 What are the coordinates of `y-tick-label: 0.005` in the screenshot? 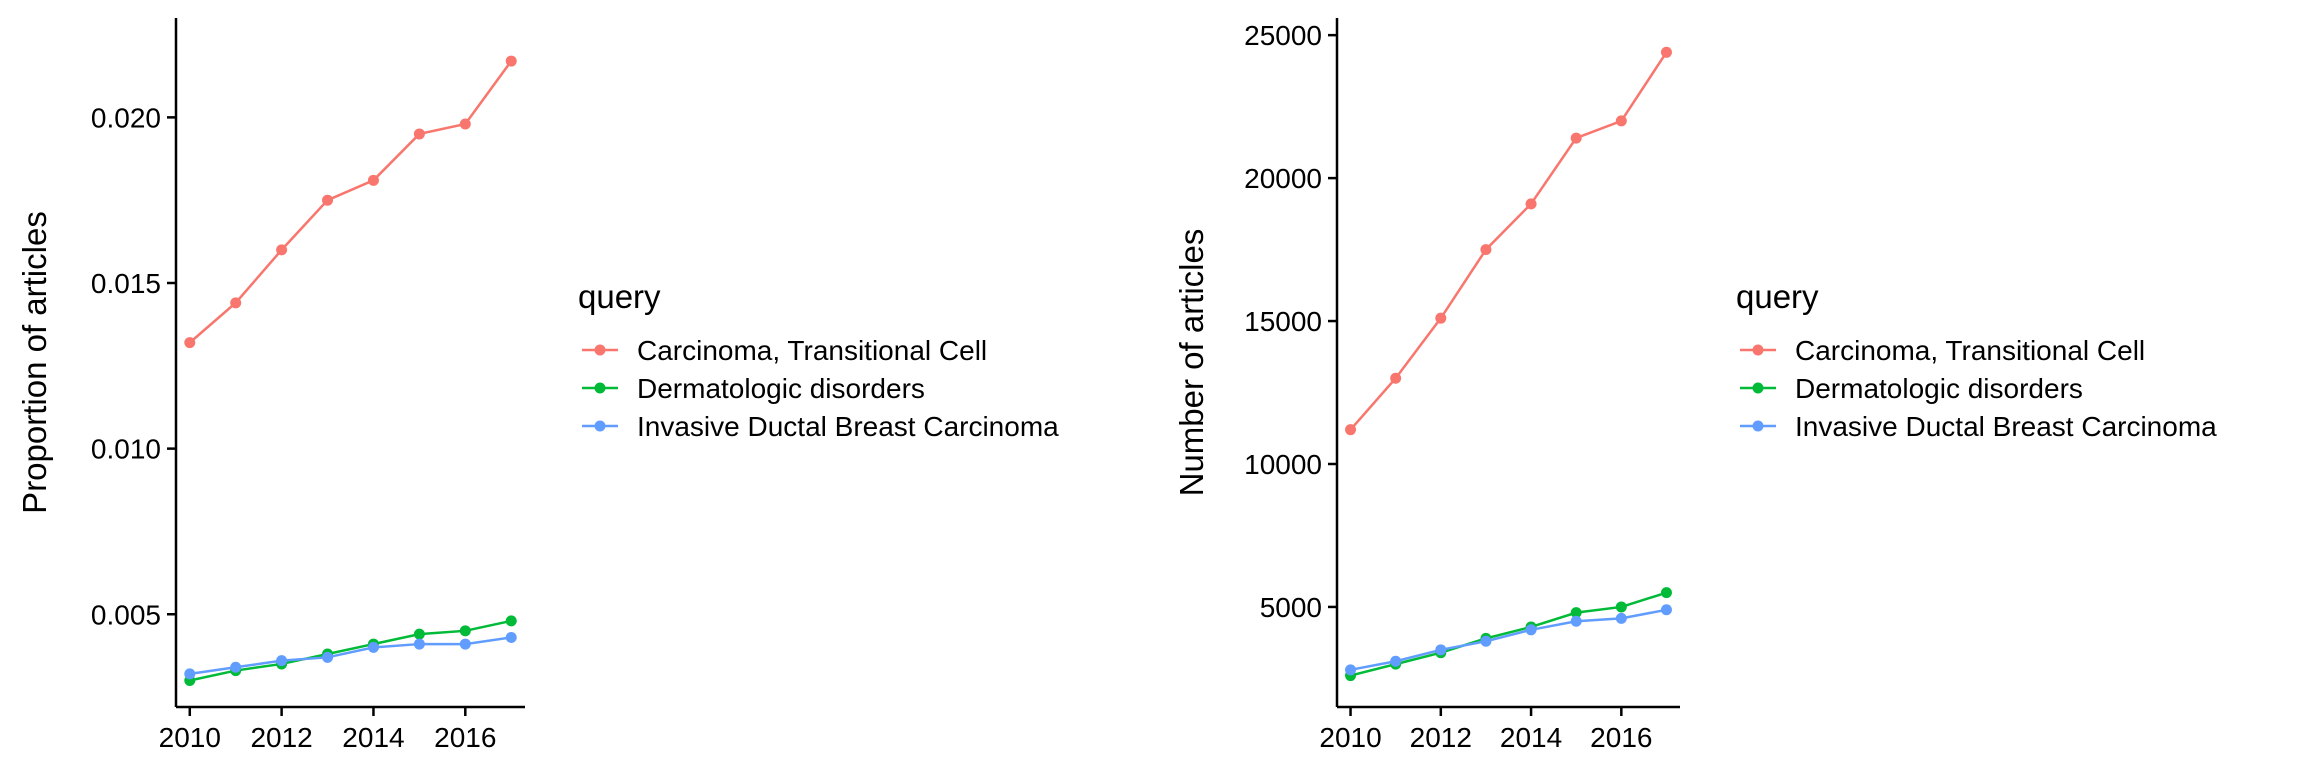 It's located at (126, 614).